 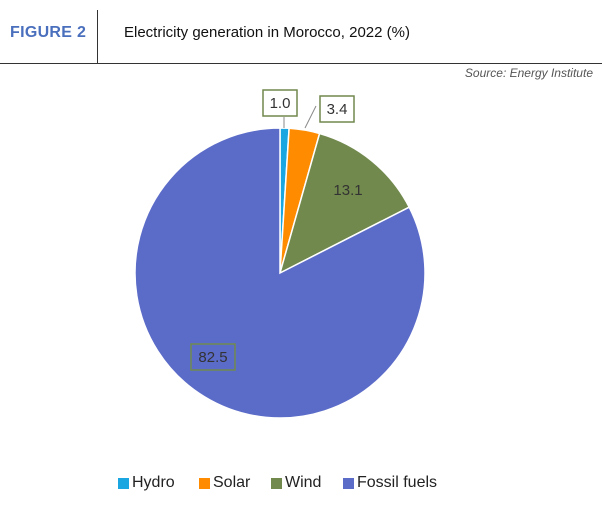 I want to click on data-label-wind: 13.1, so click(x=347, y=190).